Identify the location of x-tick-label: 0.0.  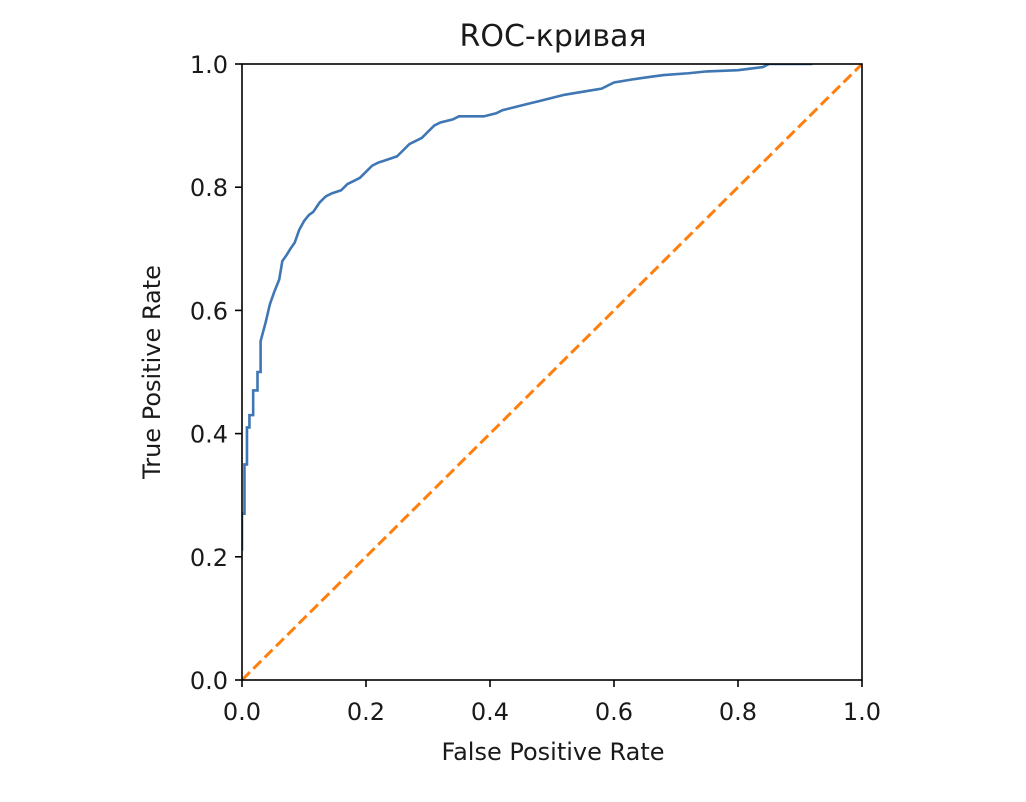
(242, 712).